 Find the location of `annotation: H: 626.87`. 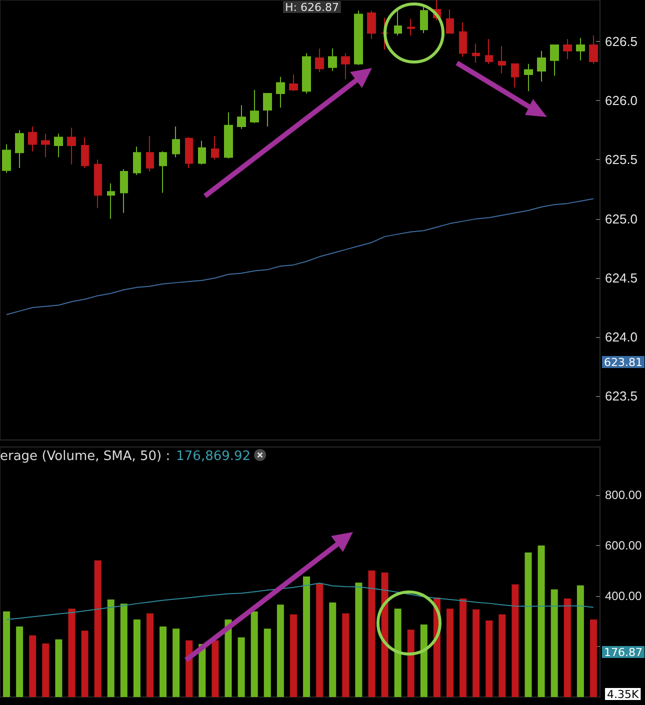

annotation: H: 626.87 is located at coordinates (312, 7).